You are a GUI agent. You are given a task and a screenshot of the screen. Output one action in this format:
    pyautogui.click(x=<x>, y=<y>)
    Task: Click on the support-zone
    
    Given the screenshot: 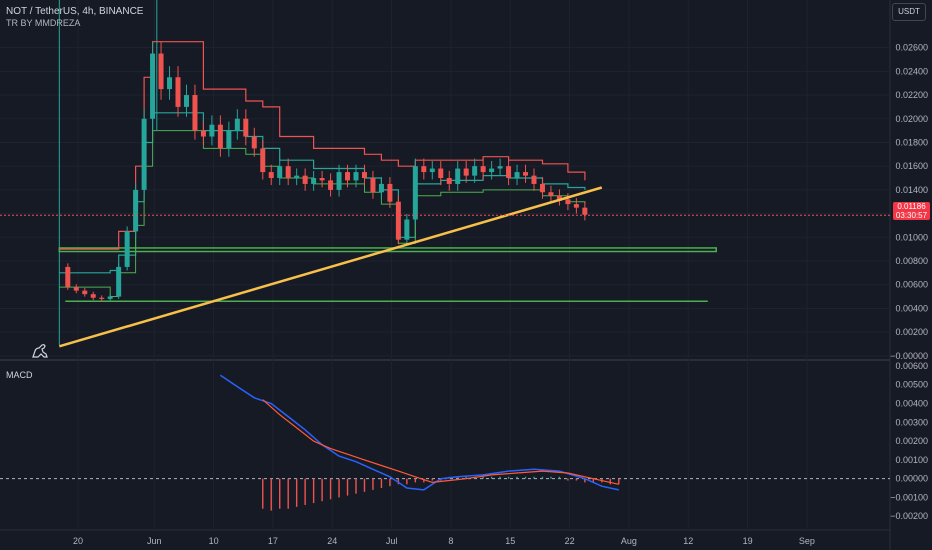 What is the action you would take?
    pyautogui.click(x=387, y=250)
    